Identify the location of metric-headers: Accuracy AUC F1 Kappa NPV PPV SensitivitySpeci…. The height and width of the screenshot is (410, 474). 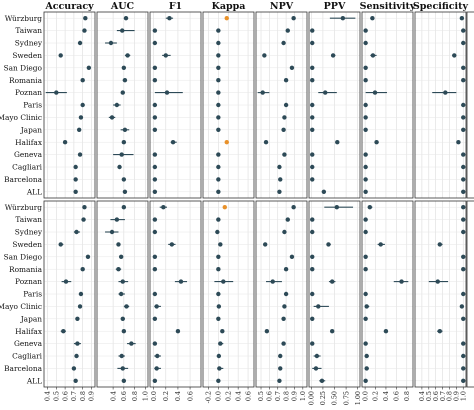
(256, 6).